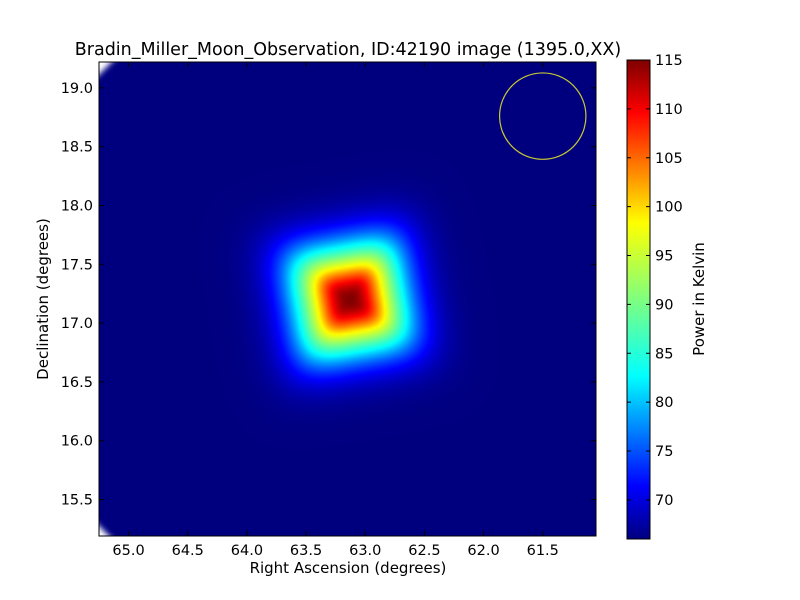  Describe the element at coordinates (669, 61) in the screenshot. I see `colorbar-tick-label: 115` at that location.